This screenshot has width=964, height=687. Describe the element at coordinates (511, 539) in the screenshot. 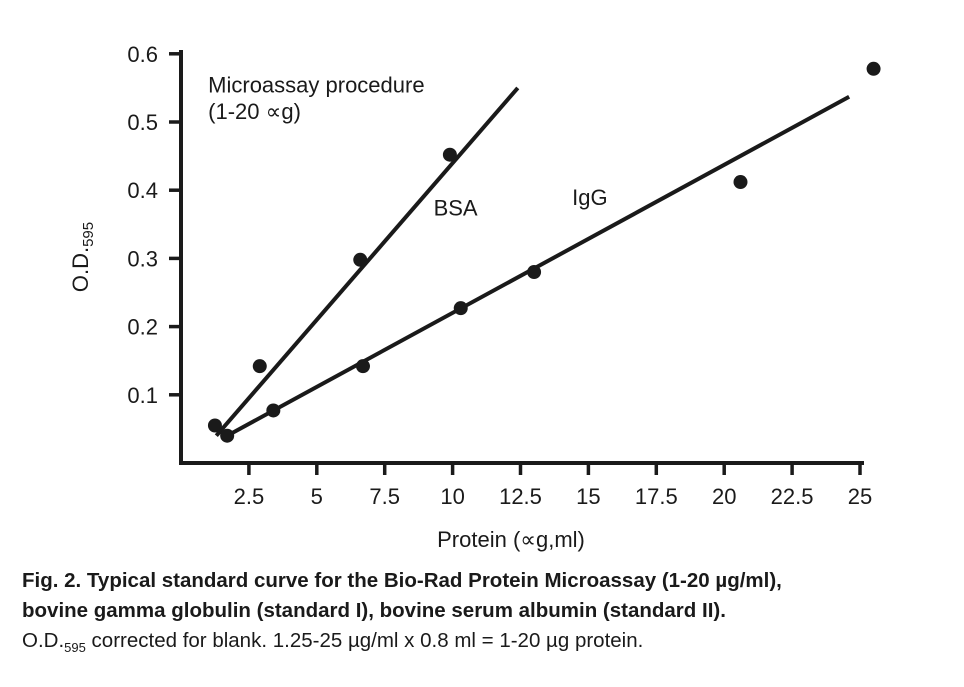

I see `x-axis-label: Protein (∝g,ml)` at that location.